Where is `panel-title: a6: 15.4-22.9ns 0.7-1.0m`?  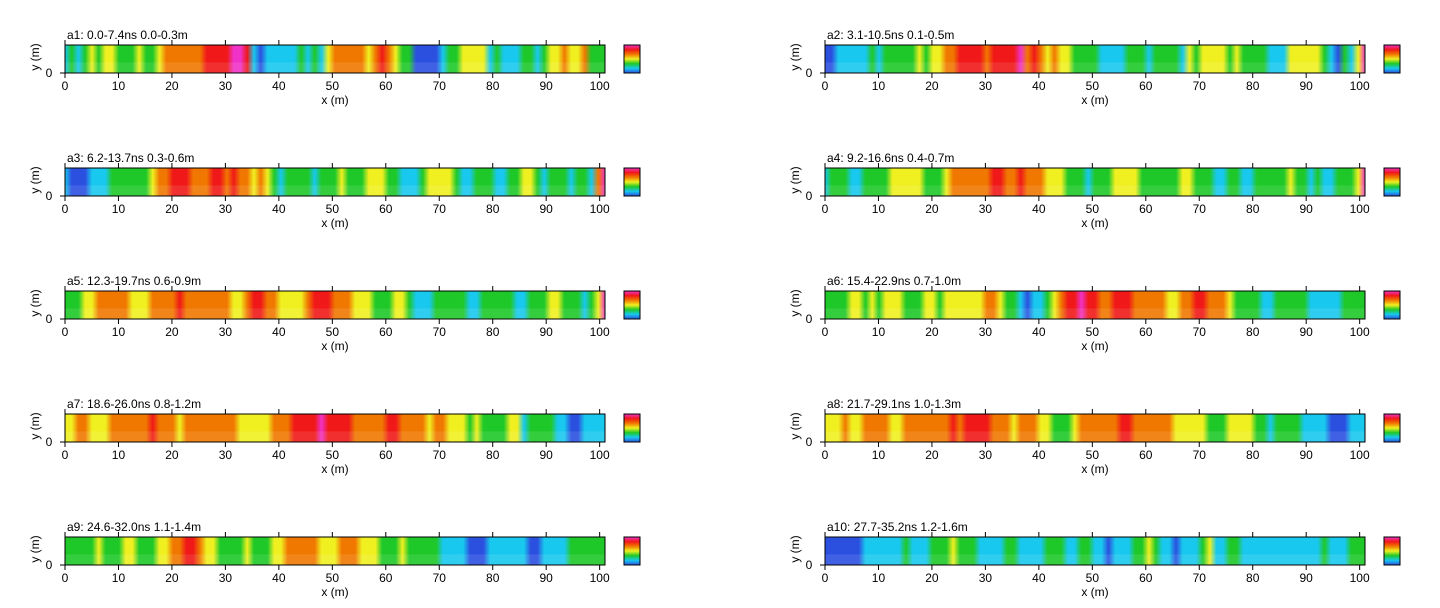
panel-title: a6: 15.4-22.9ns 0.7-1.0m is located at coordinates (894, 281).